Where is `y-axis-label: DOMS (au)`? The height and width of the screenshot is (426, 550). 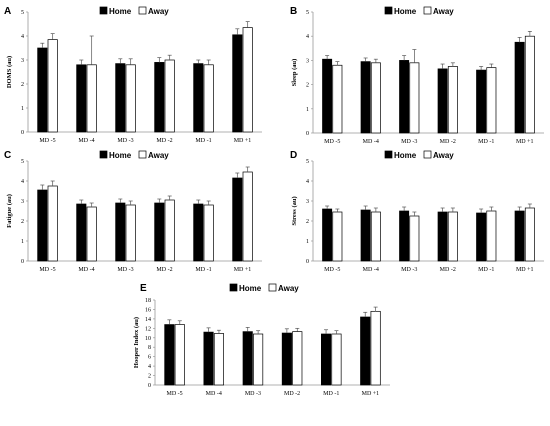
y-axis-label: DOMS (au) is located at coordinates (9, 72).